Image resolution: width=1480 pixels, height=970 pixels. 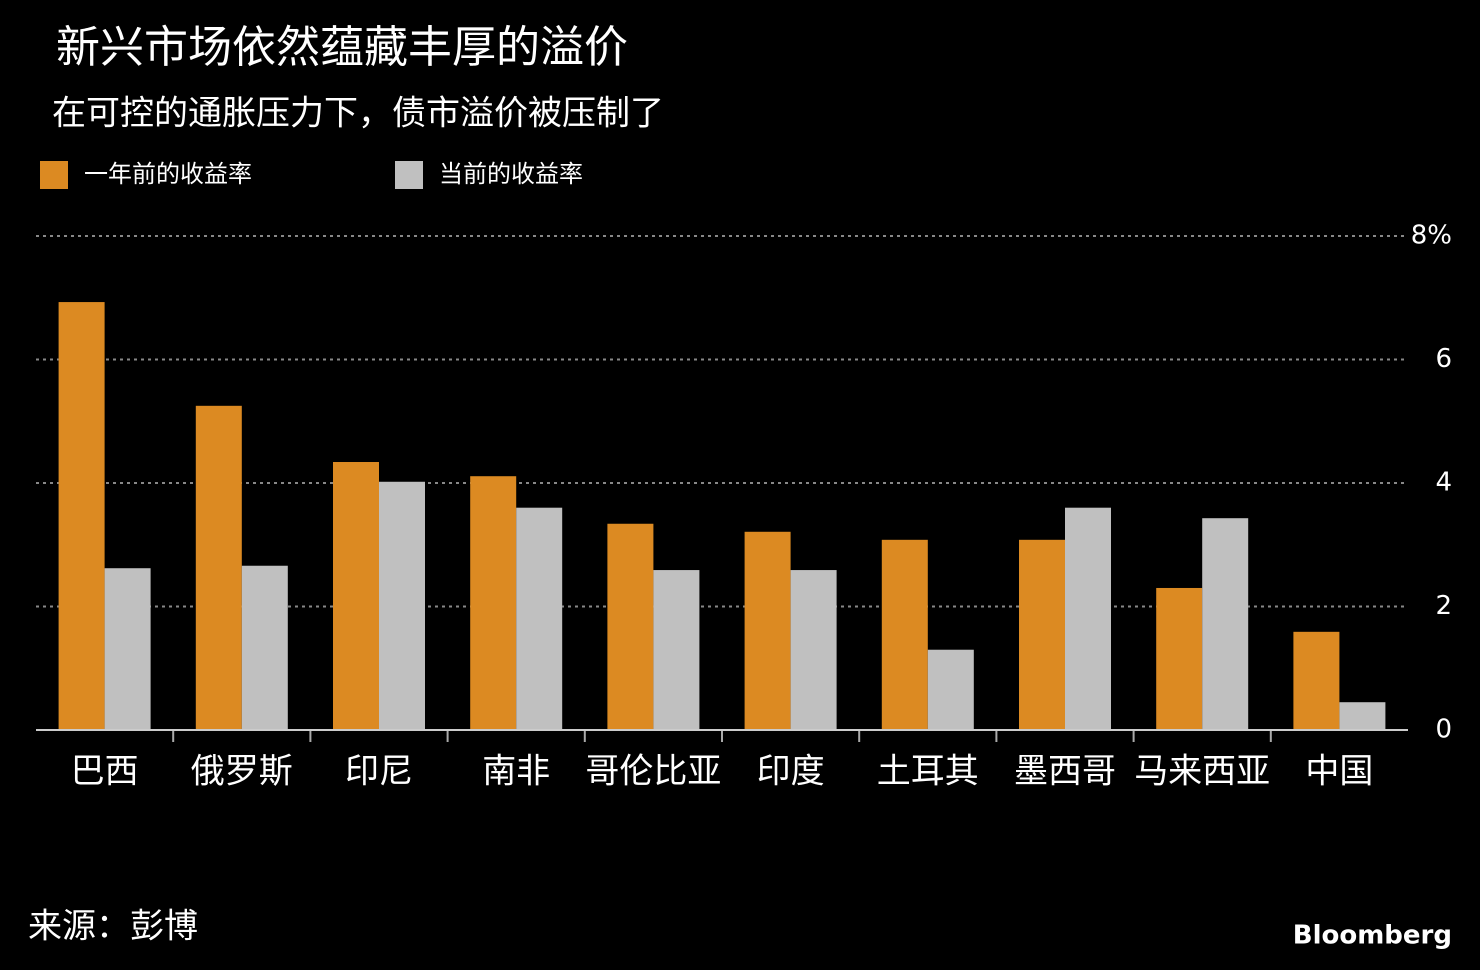 What do you see at coordinates (113, 927) in the screenshot?
I see `source: 来源：彭博` at bounding box center [113, 927].